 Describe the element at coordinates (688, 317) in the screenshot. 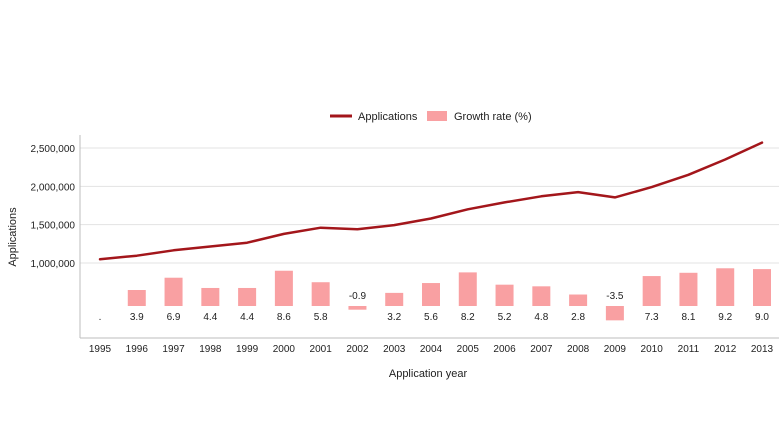

I see `growth-rate-label: 8.1` at that location.